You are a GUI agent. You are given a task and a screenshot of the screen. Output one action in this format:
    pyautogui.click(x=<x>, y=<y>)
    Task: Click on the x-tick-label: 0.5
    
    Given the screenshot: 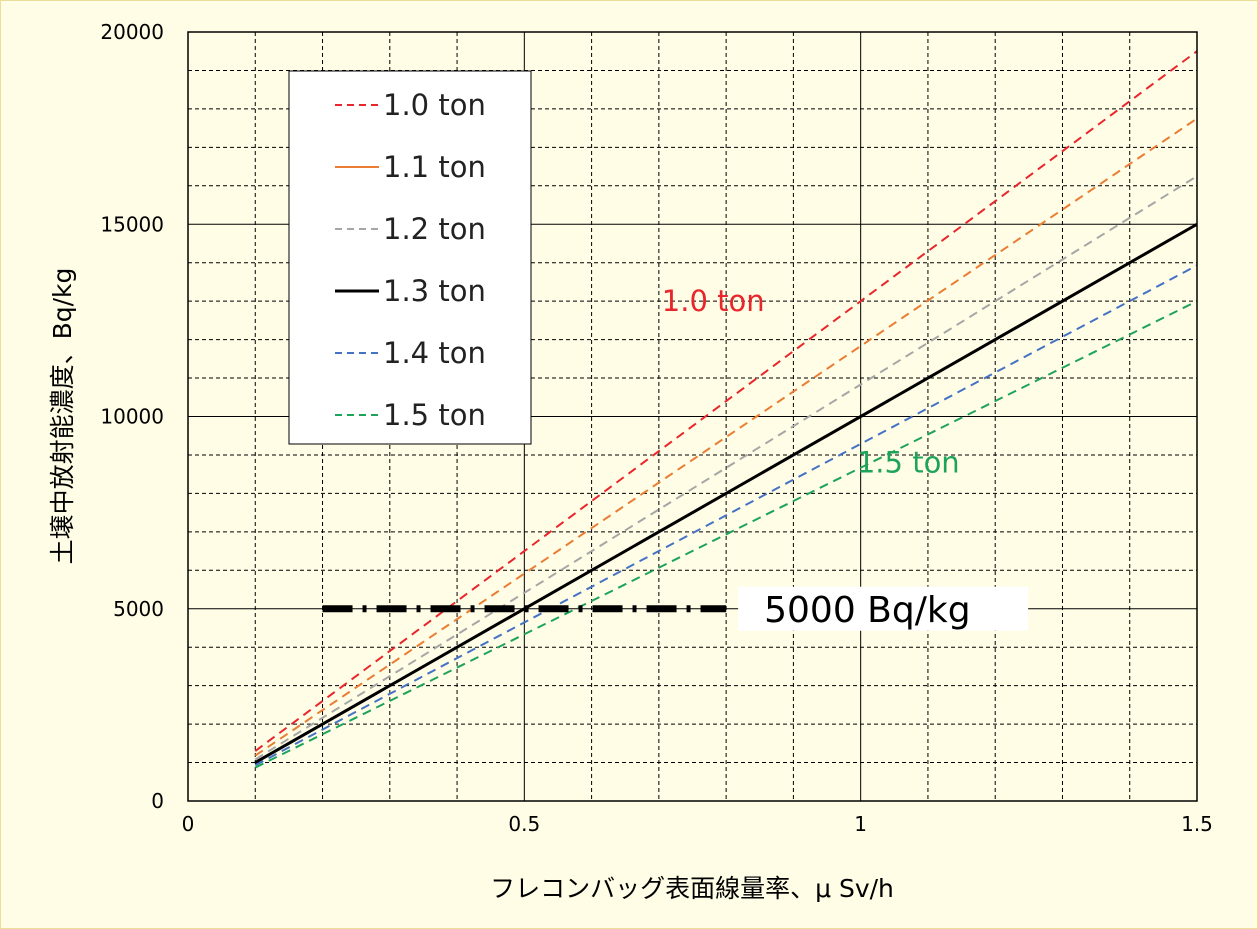 What is the action you would take?
    pyautogui.click(x=524, y=824)
    